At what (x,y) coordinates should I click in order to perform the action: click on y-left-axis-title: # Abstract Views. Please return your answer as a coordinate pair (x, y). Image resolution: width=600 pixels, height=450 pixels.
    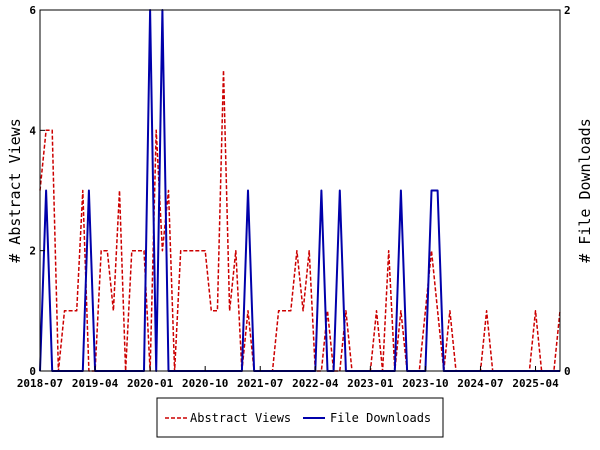
    Looking at the image, I should click on (15, 190).